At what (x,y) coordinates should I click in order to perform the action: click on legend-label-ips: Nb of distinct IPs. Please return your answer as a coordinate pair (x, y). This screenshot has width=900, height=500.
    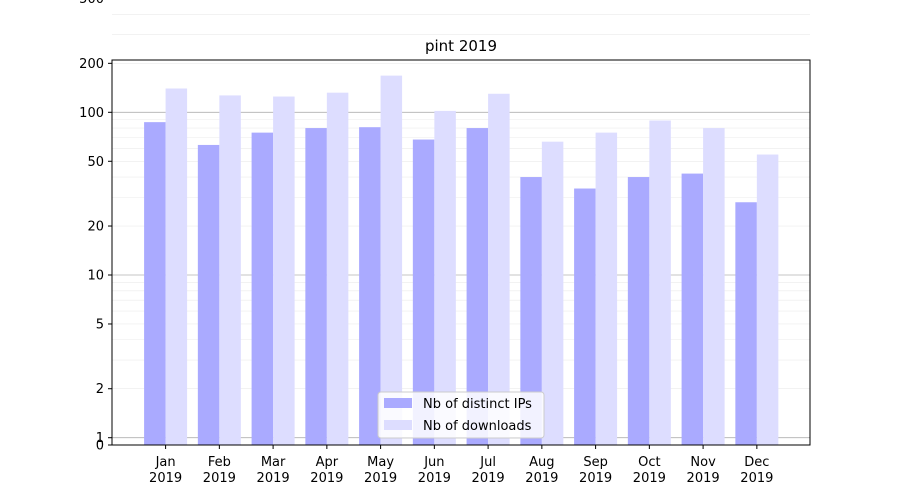
    Looking at the image, I should click on (477, 404).